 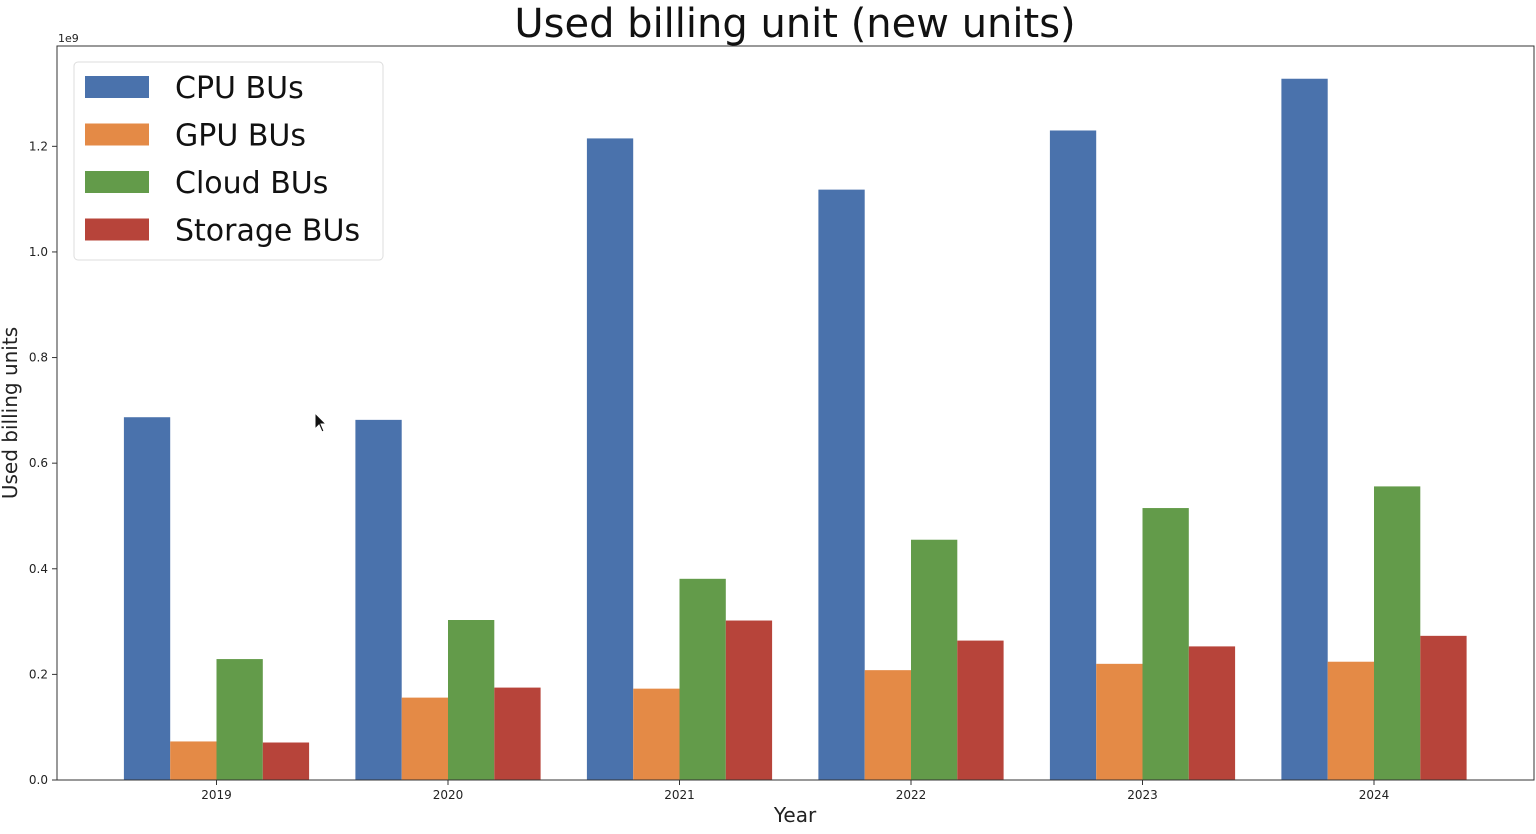 I want to click on bar-cloud-bus-2021, so click(x=702, y=679).